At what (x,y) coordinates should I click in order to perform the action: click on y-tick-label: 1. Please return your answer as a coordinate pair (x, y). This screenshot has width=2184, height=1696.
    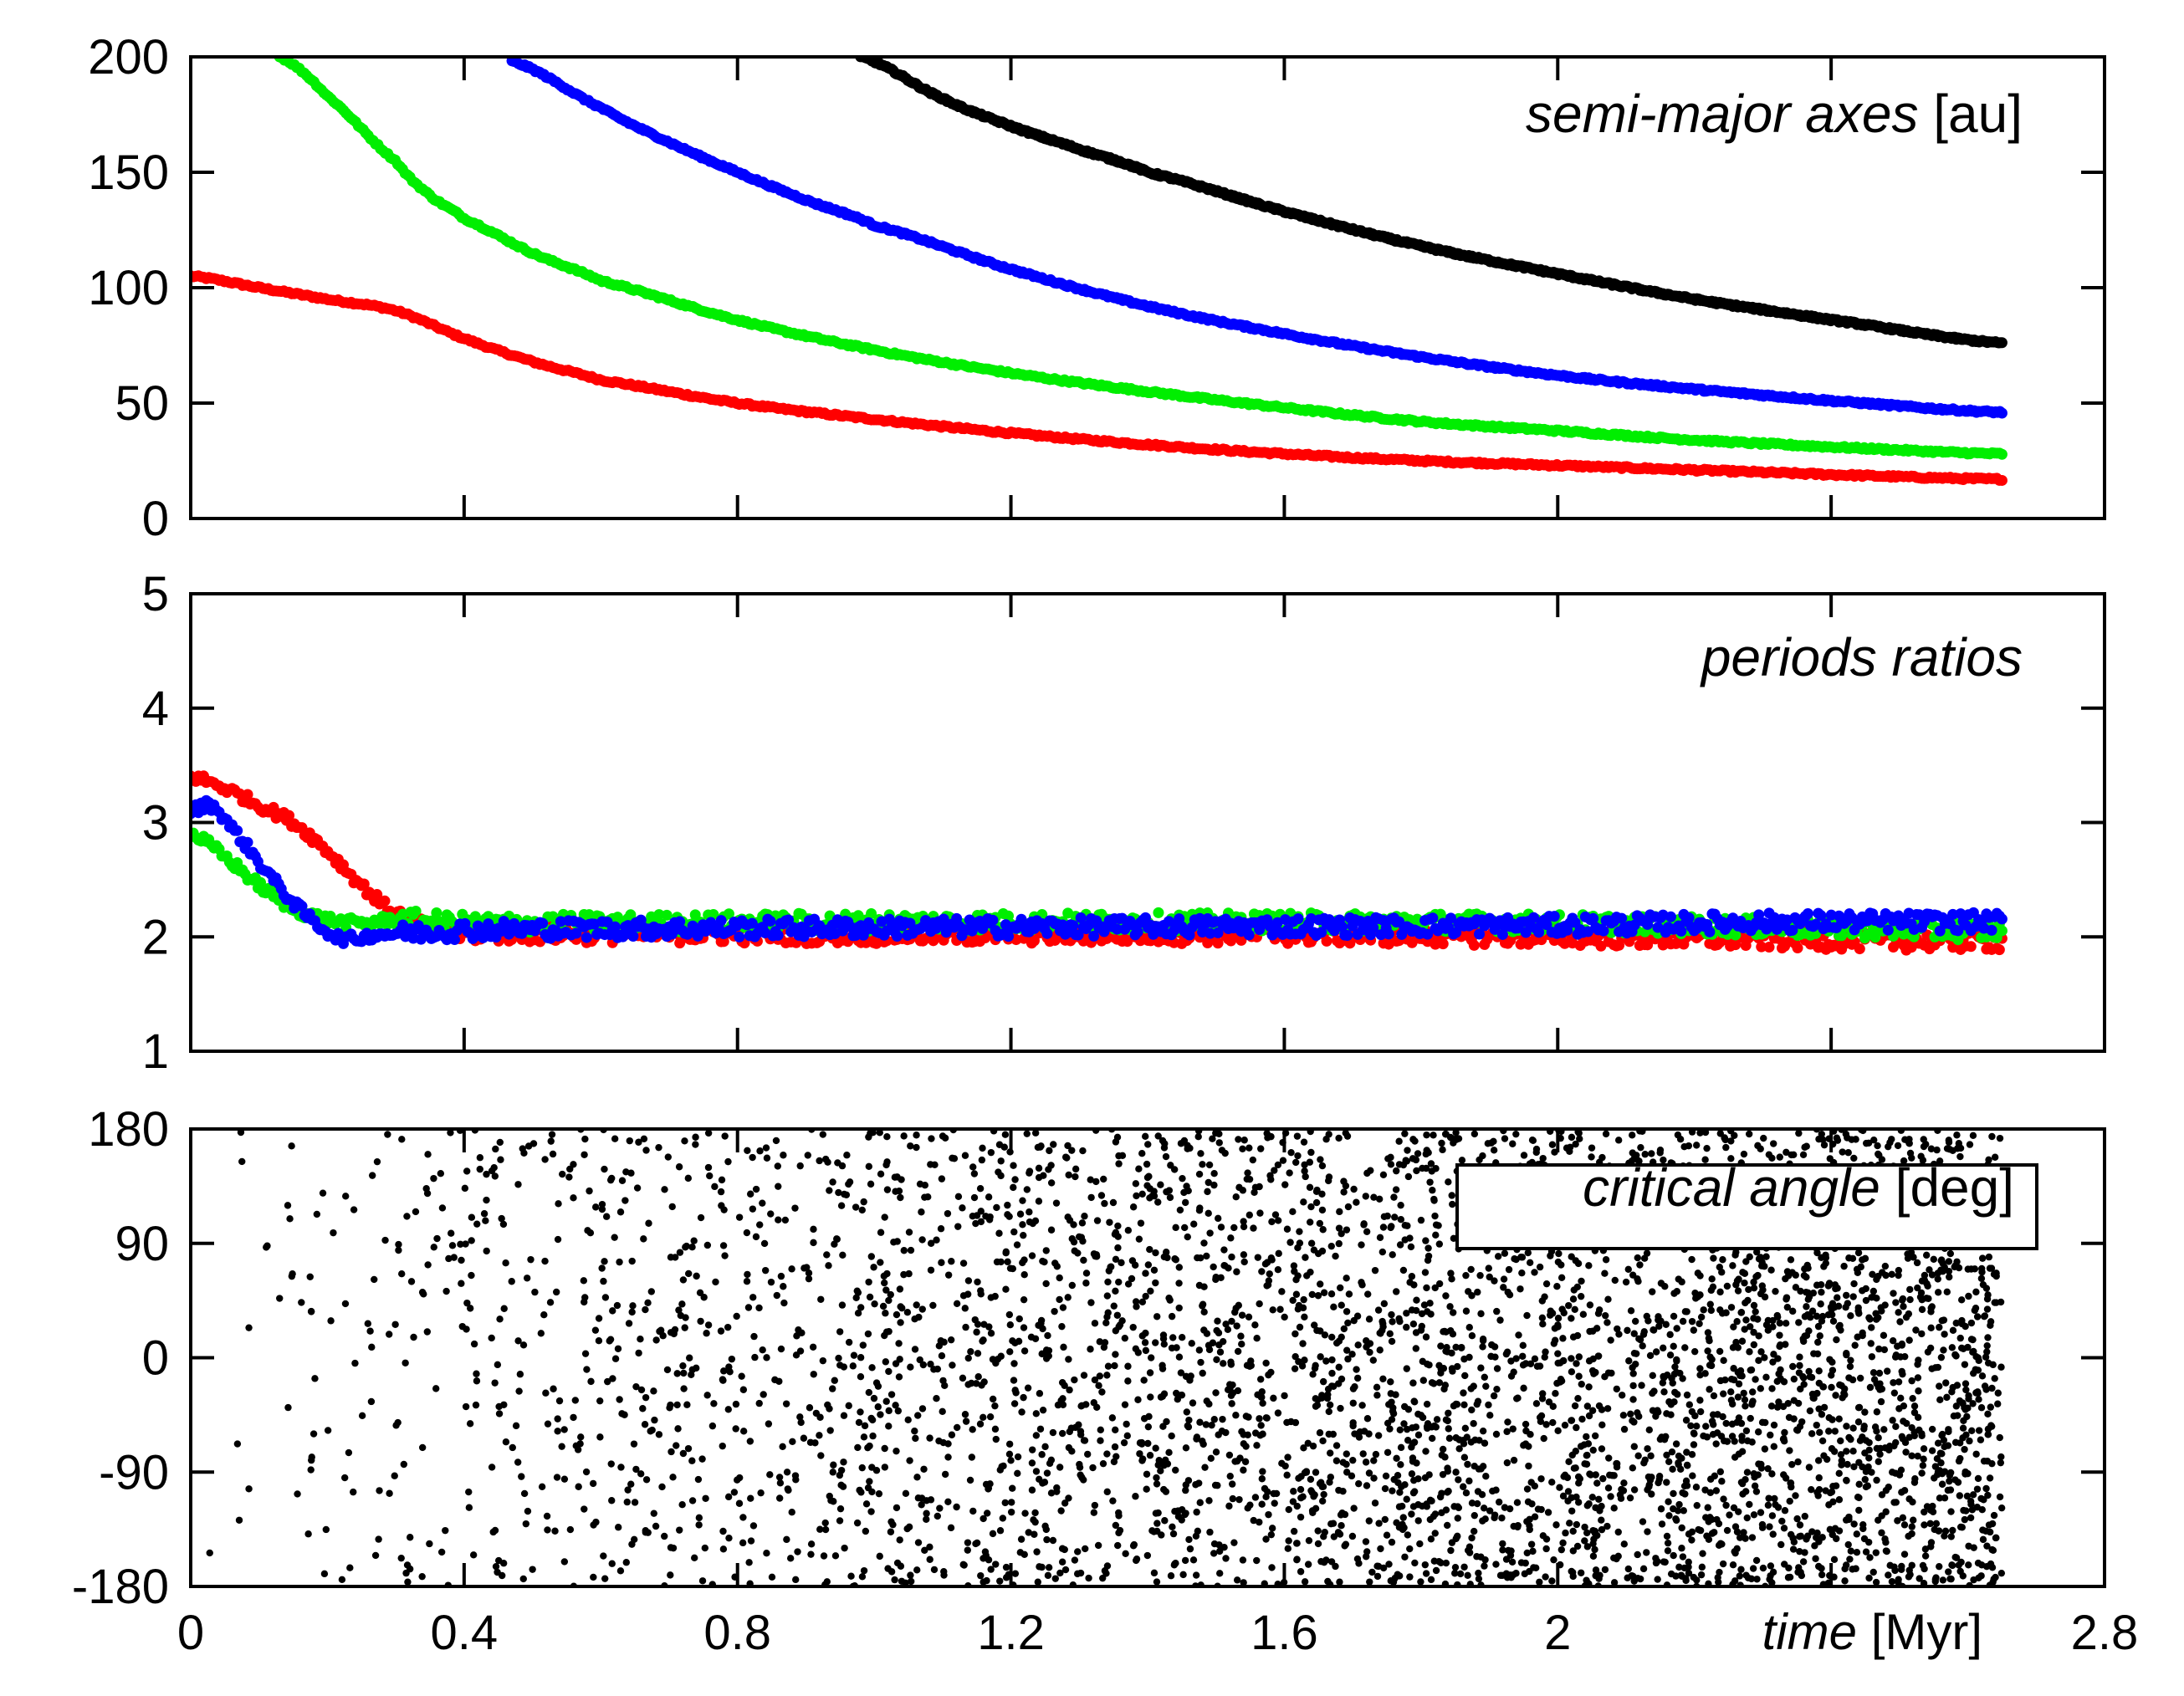
    Looking at the image, I should click on (155, 1051).